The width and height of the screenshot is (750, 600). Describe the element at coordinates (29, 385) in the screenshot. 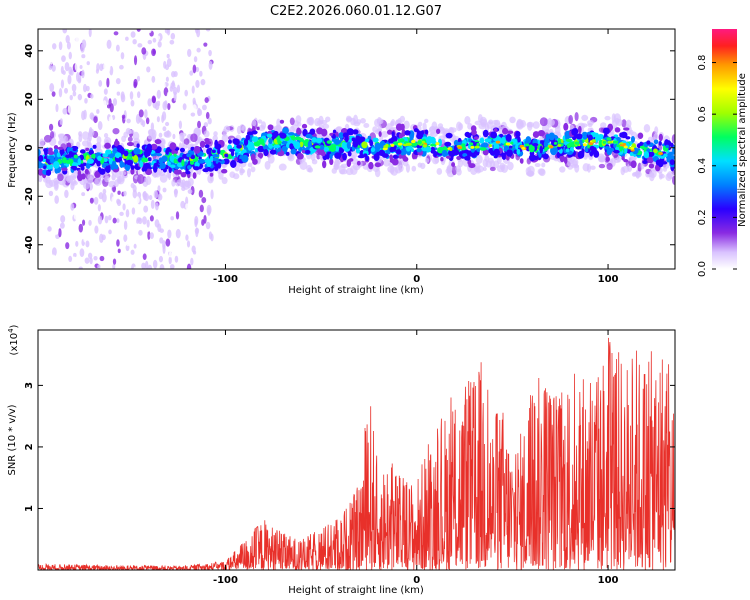

I see `snr-ytick-label: 3` at that location.